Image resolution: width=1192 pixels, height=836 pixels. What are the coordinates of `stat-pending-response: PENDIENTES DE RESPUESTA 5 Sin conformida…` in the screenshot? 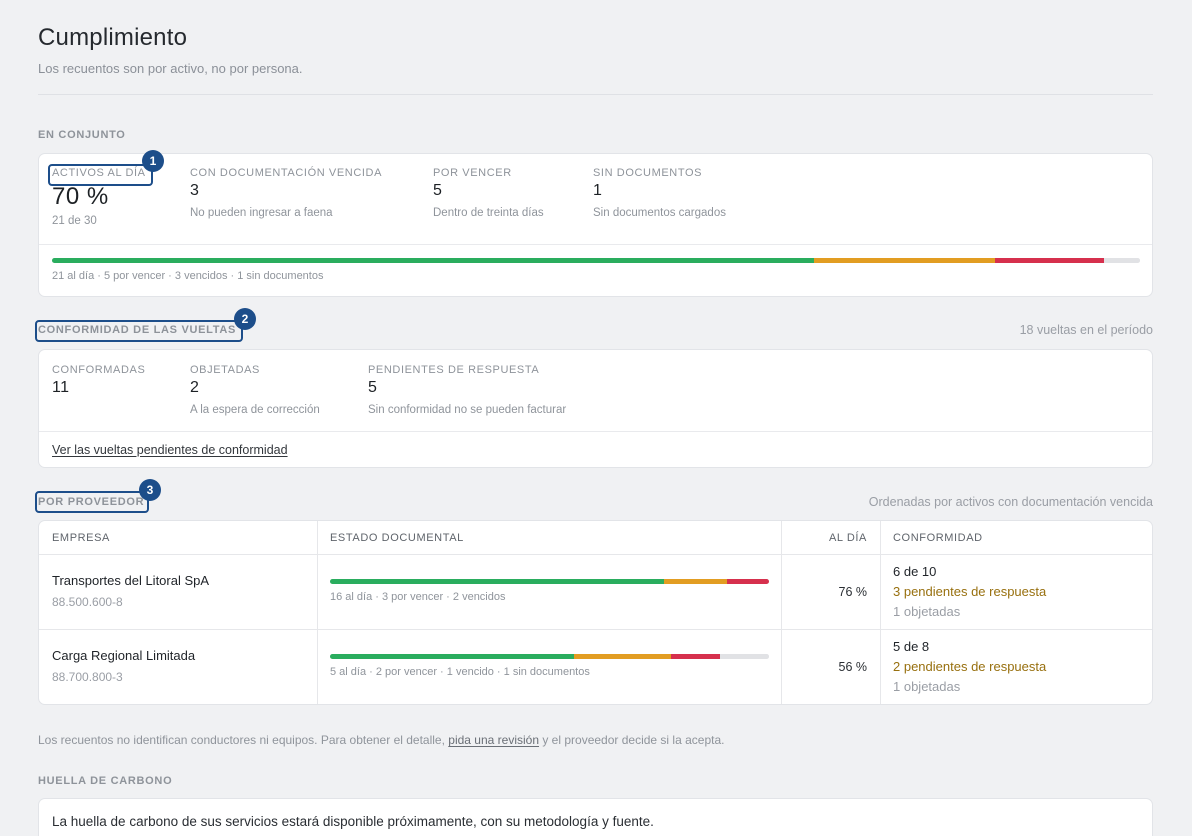 It's located at (467, 390).